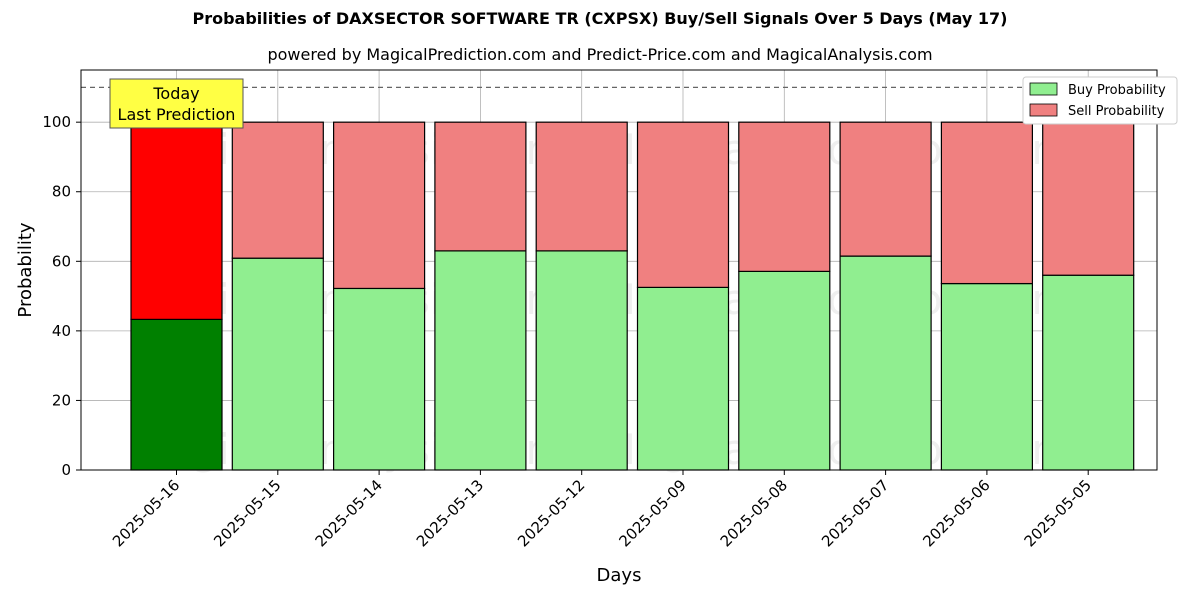 This screenshot has height=600, width=1200. What do you see at coordinates (551, 513) in the screenshot?
I see `x-tick-label: 2025-05-12` at bounding box center [551, 513].